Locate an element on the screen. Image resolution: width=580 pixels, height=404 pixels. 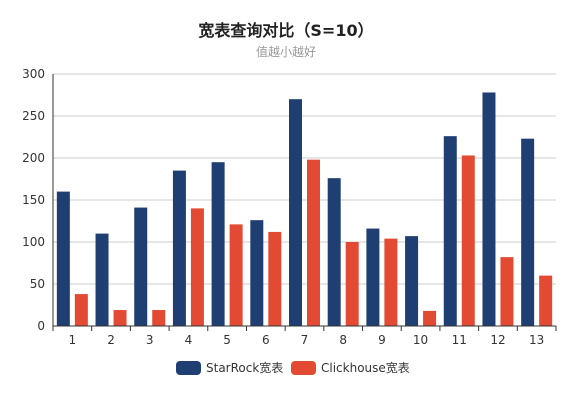
legend: StarRock宽表 Clickhouse宽表 is located at coordinates (293, 367).